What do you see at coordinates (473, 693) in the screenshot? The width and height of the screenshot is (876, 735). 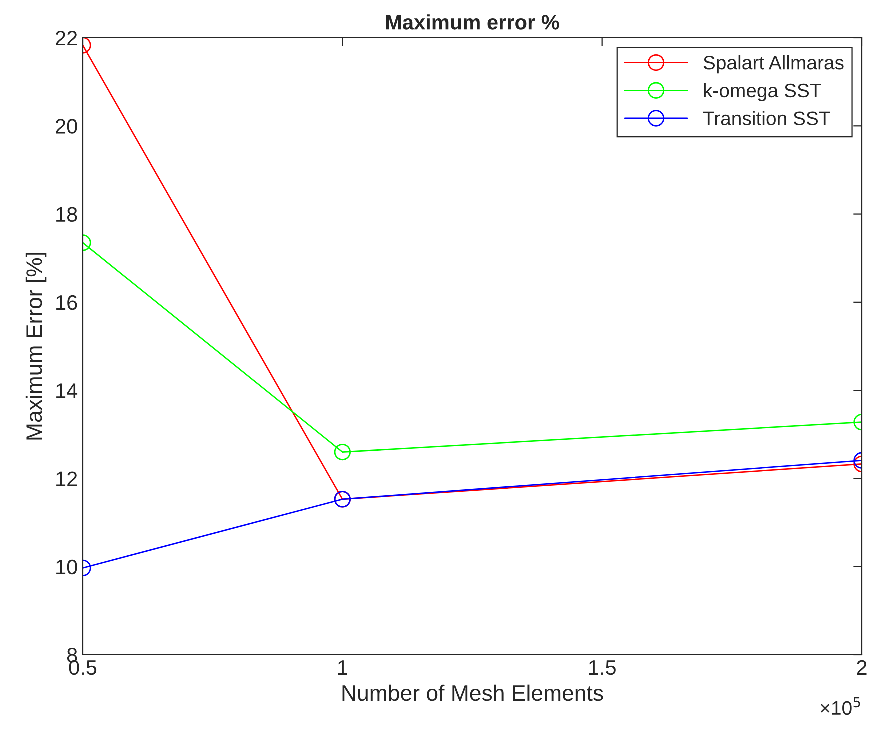 I see `x-axis-title: Number of Mesh Elements` at bounding box center [473, 693].